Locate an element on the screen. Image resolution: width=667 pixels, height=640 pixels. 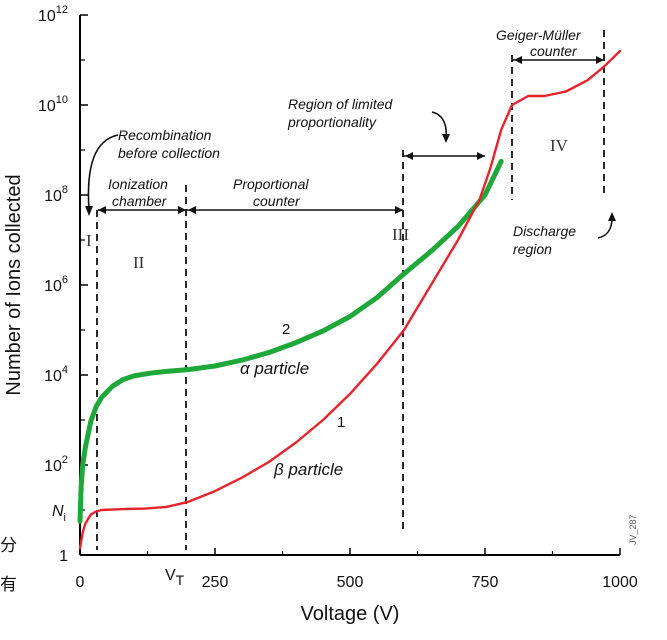
y-tick-label: 10⁶ is located at coordinates (56, 284).